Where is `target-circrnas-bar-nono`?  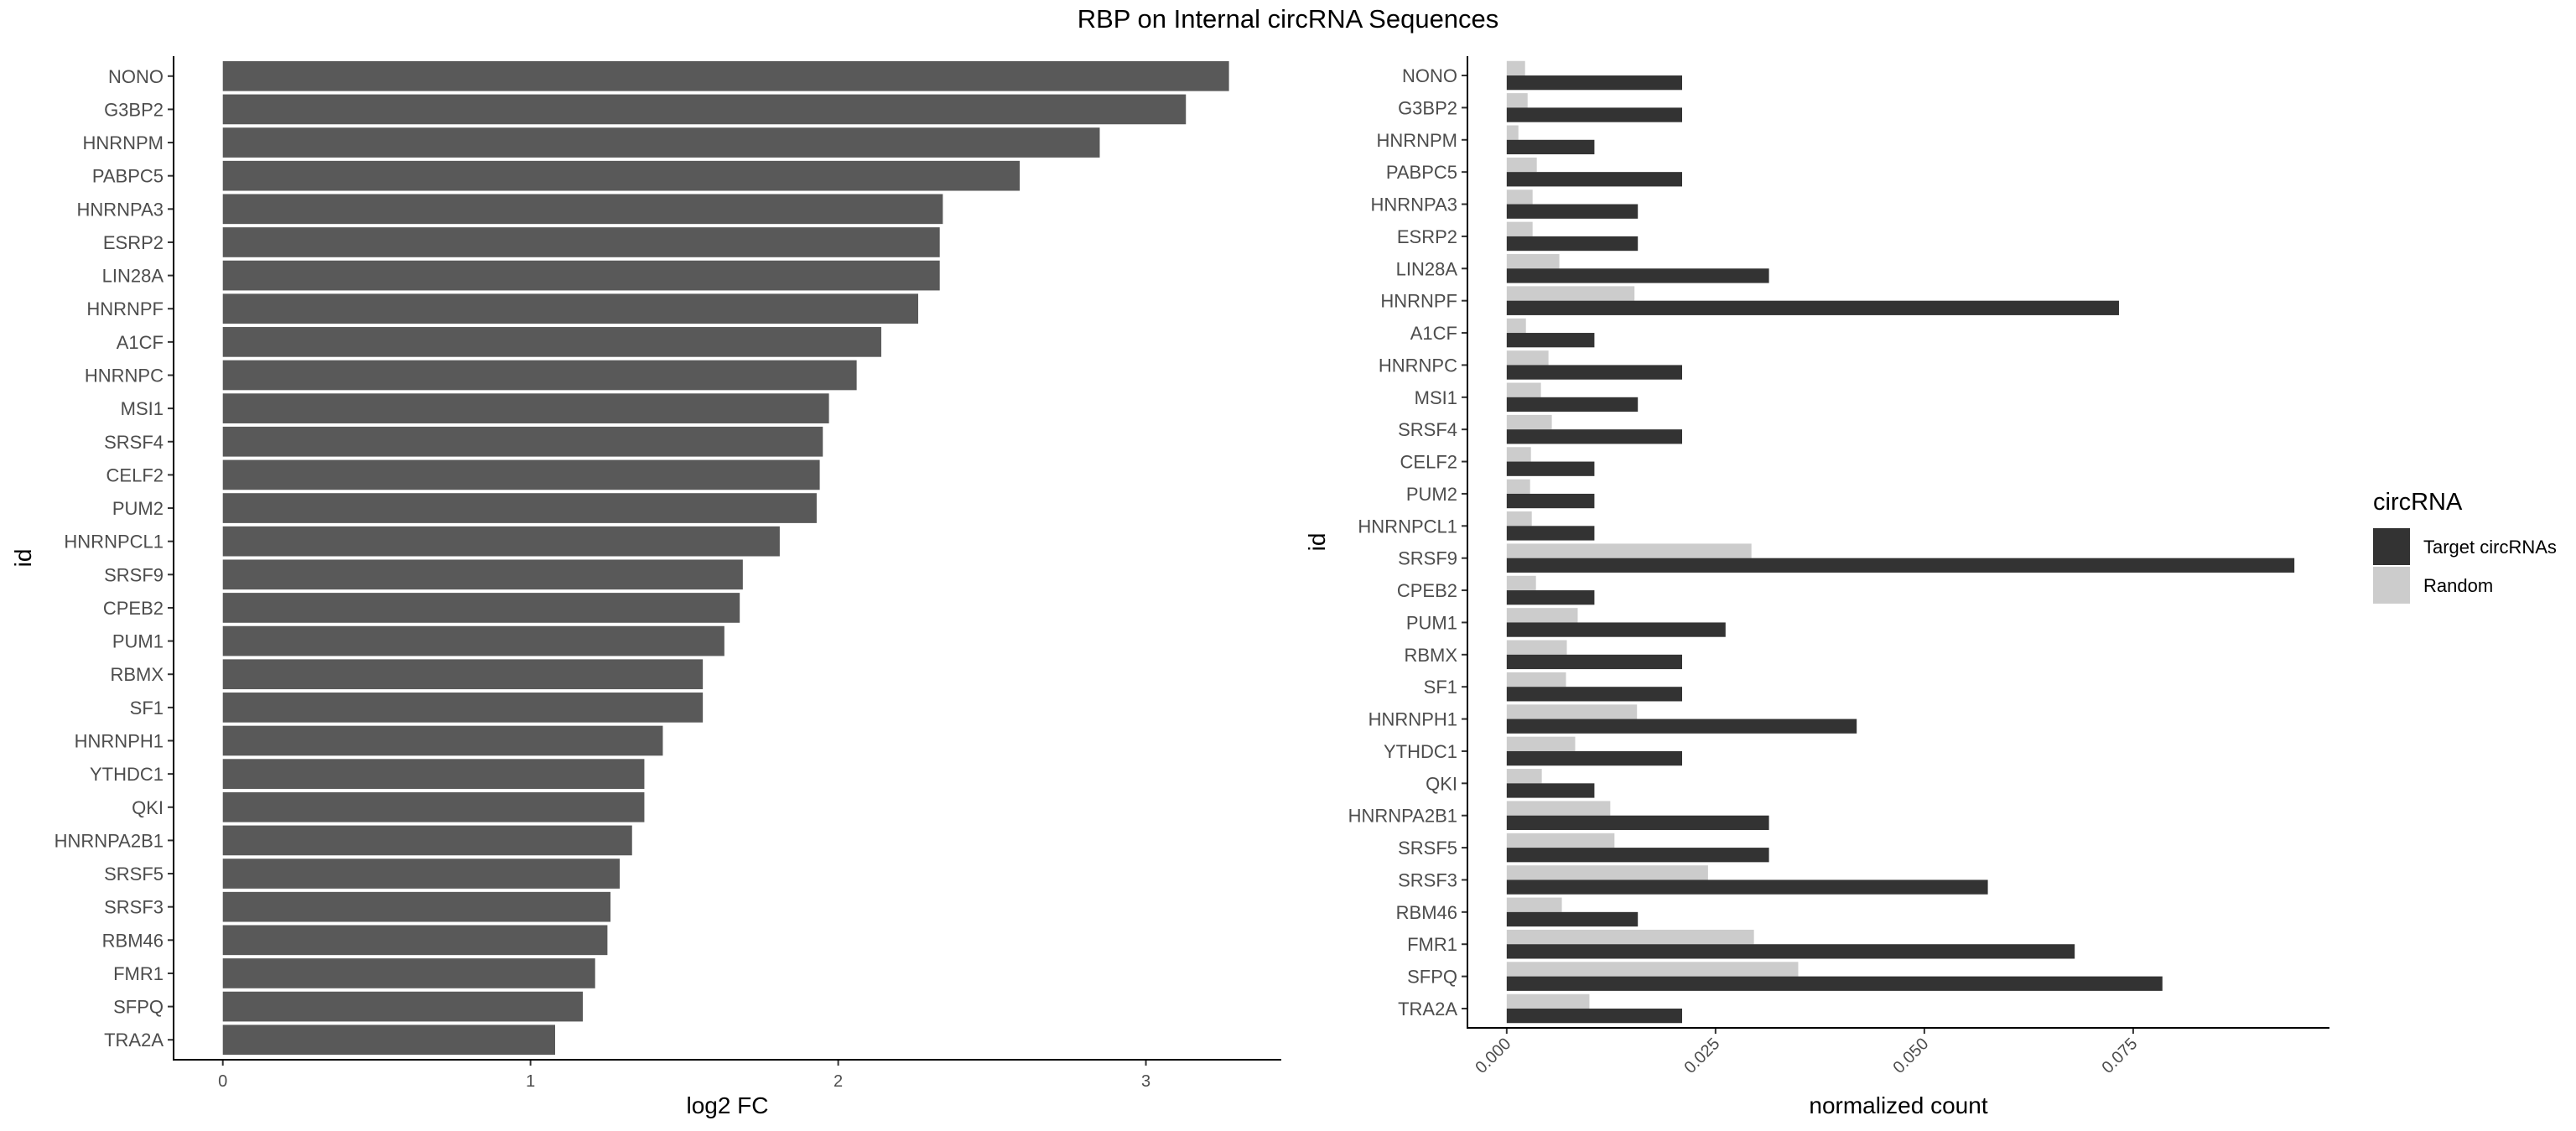
target-circrnas-bar-nono is located at coordinates (1594, 83).